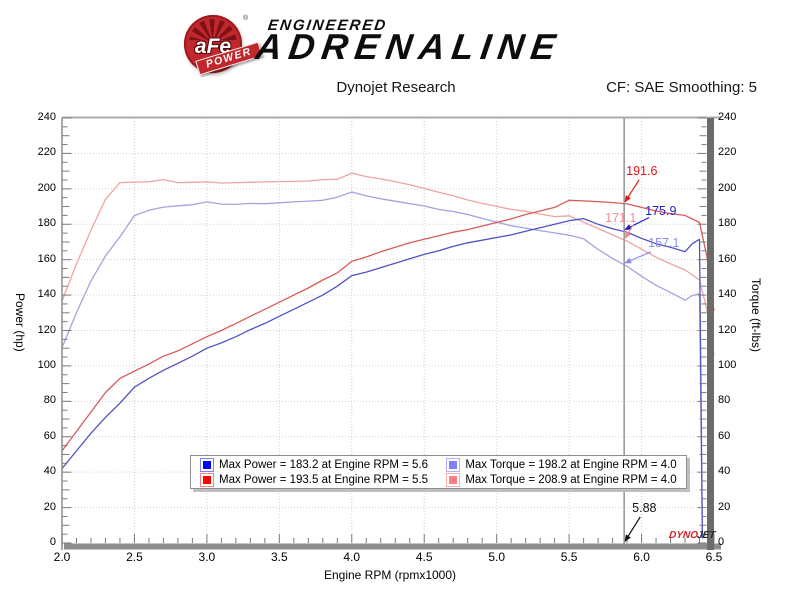 The image size is (800, 600). Describe the element at coordinates (246, 18) in the screenshot. I see `registered-mark: ®` at that location.